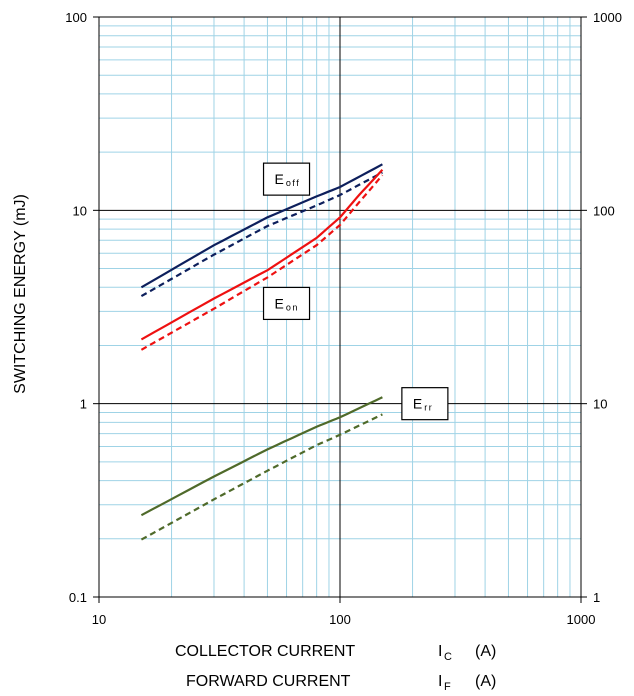  I want to click on y2-tick-label: 1000, so click(607, 17).